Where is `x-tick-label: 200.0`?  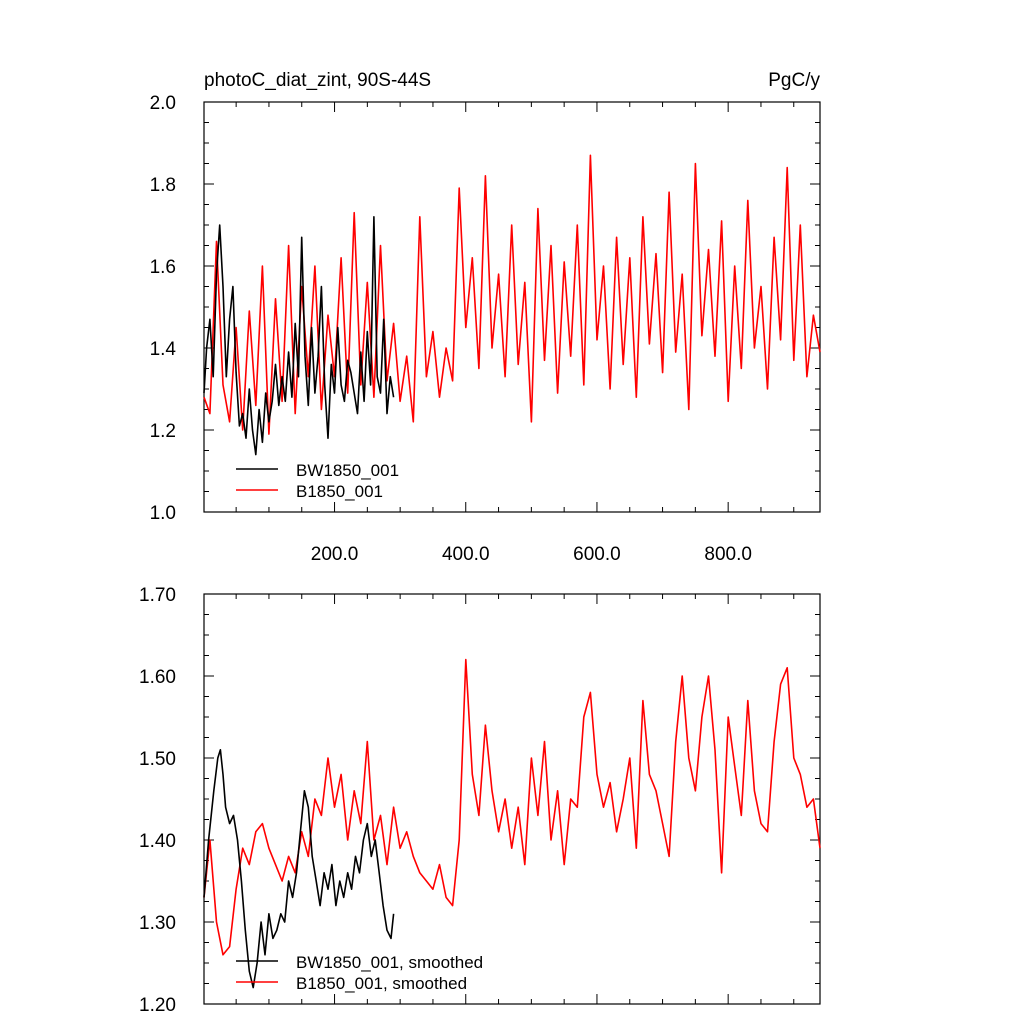 x-tick-label: 200.0 is located at coordinates (335, 554).